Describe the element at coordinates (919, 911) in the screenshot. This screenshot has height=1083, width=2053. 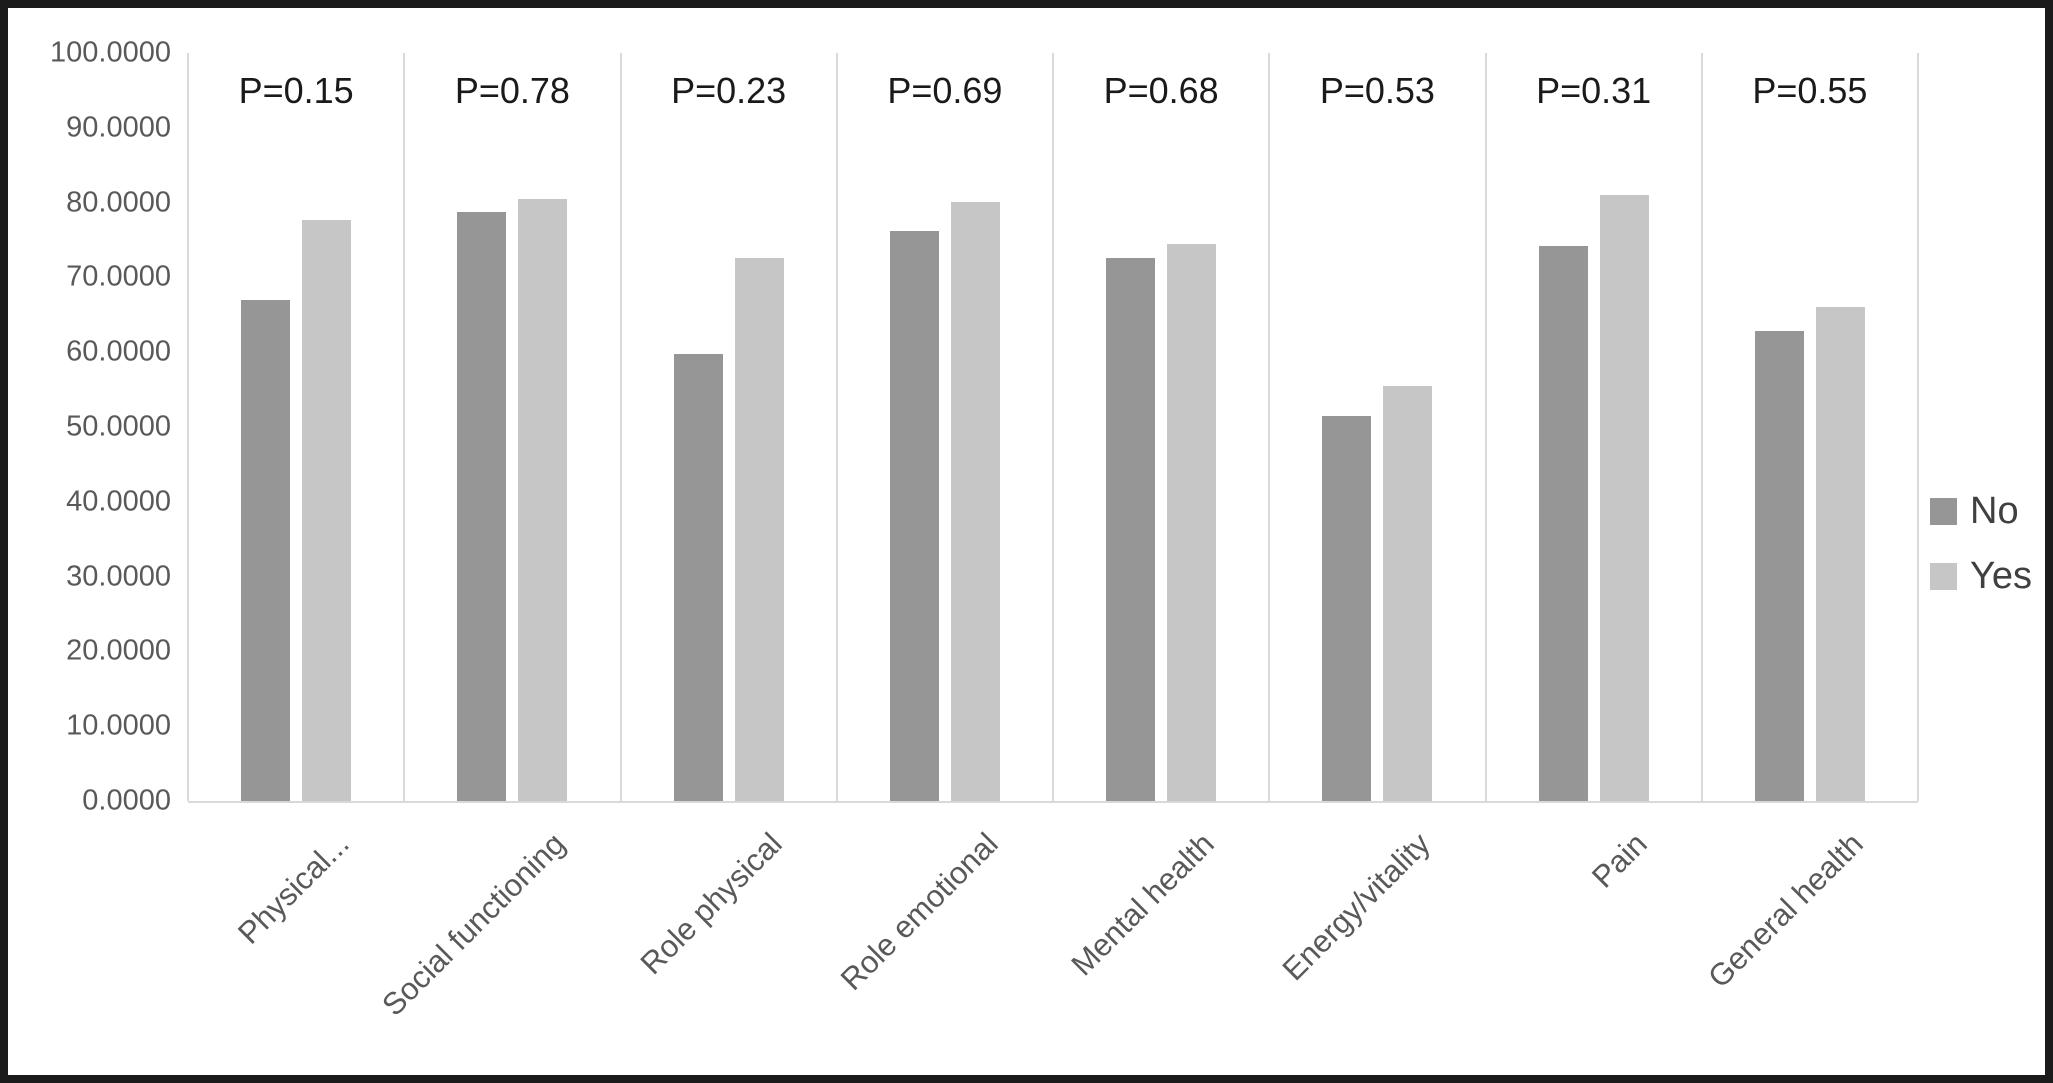
I see `x-axis-category-label: Role emotional` at that location.